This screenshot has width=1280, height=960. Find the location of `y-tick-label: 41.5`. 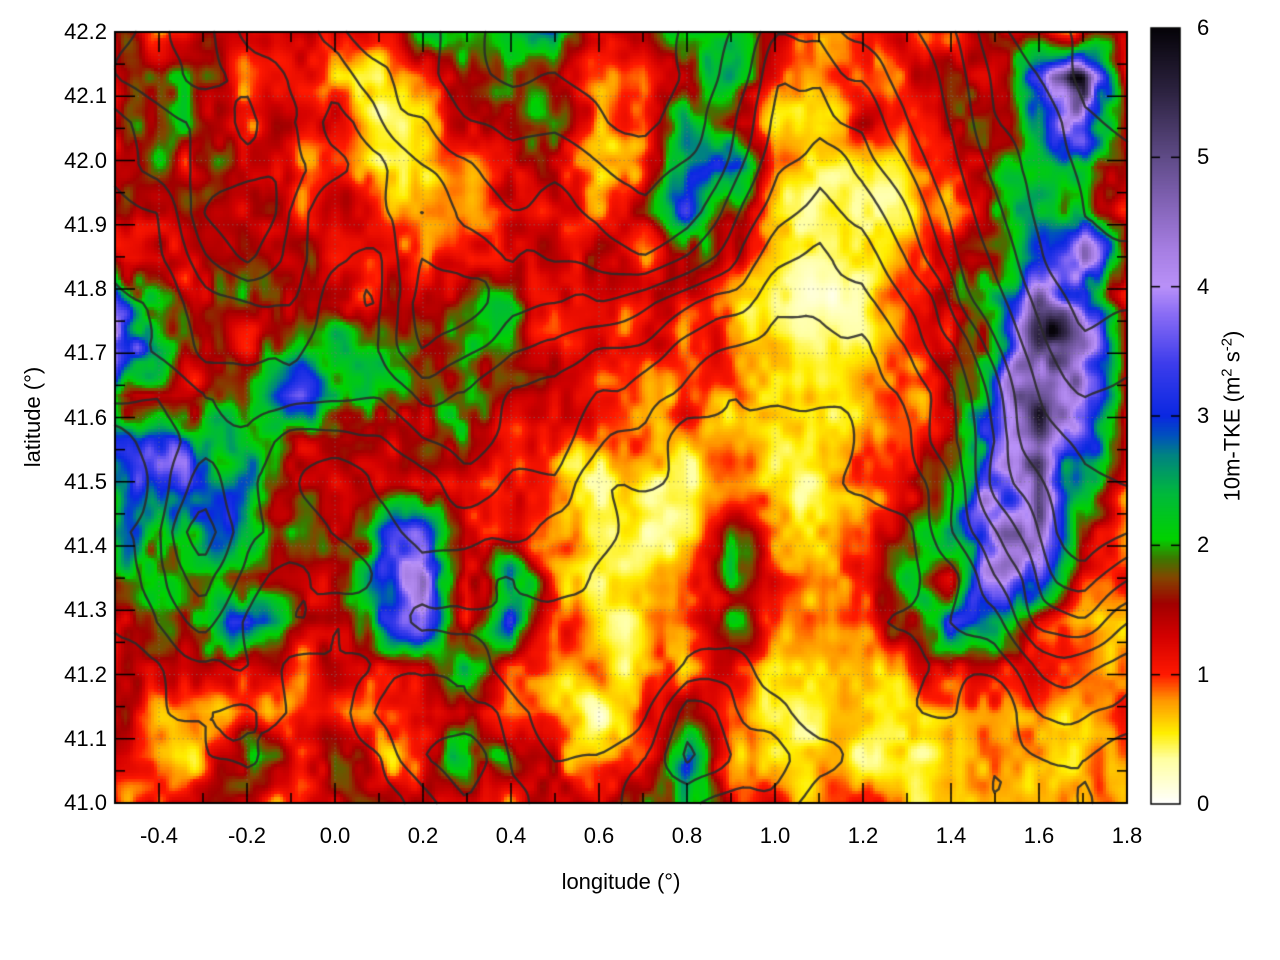

y-tick-label: 41.5 is located at coordinates (85, 481).